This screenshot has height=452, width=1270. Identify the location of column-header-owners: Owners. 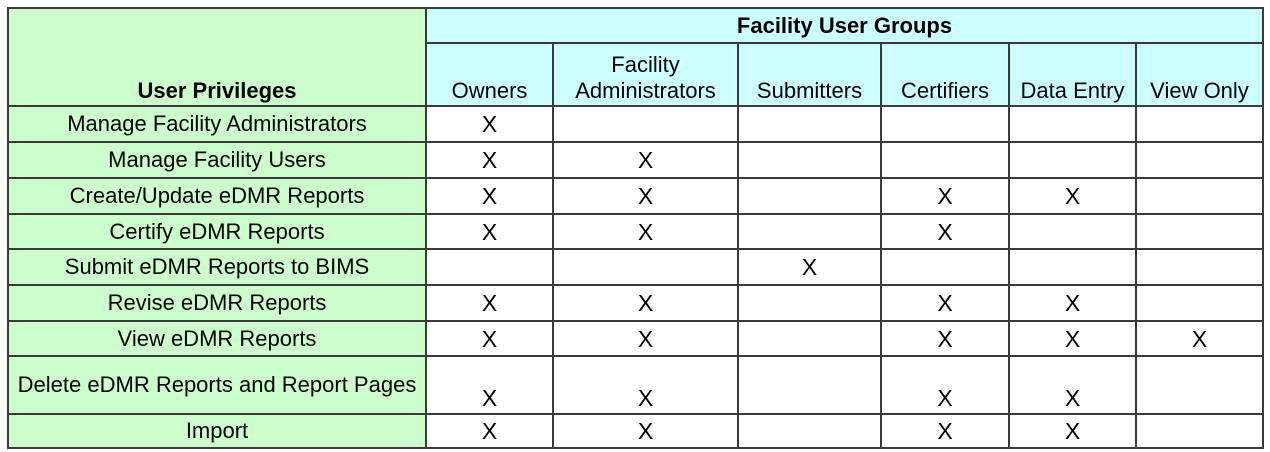
(489, 74).